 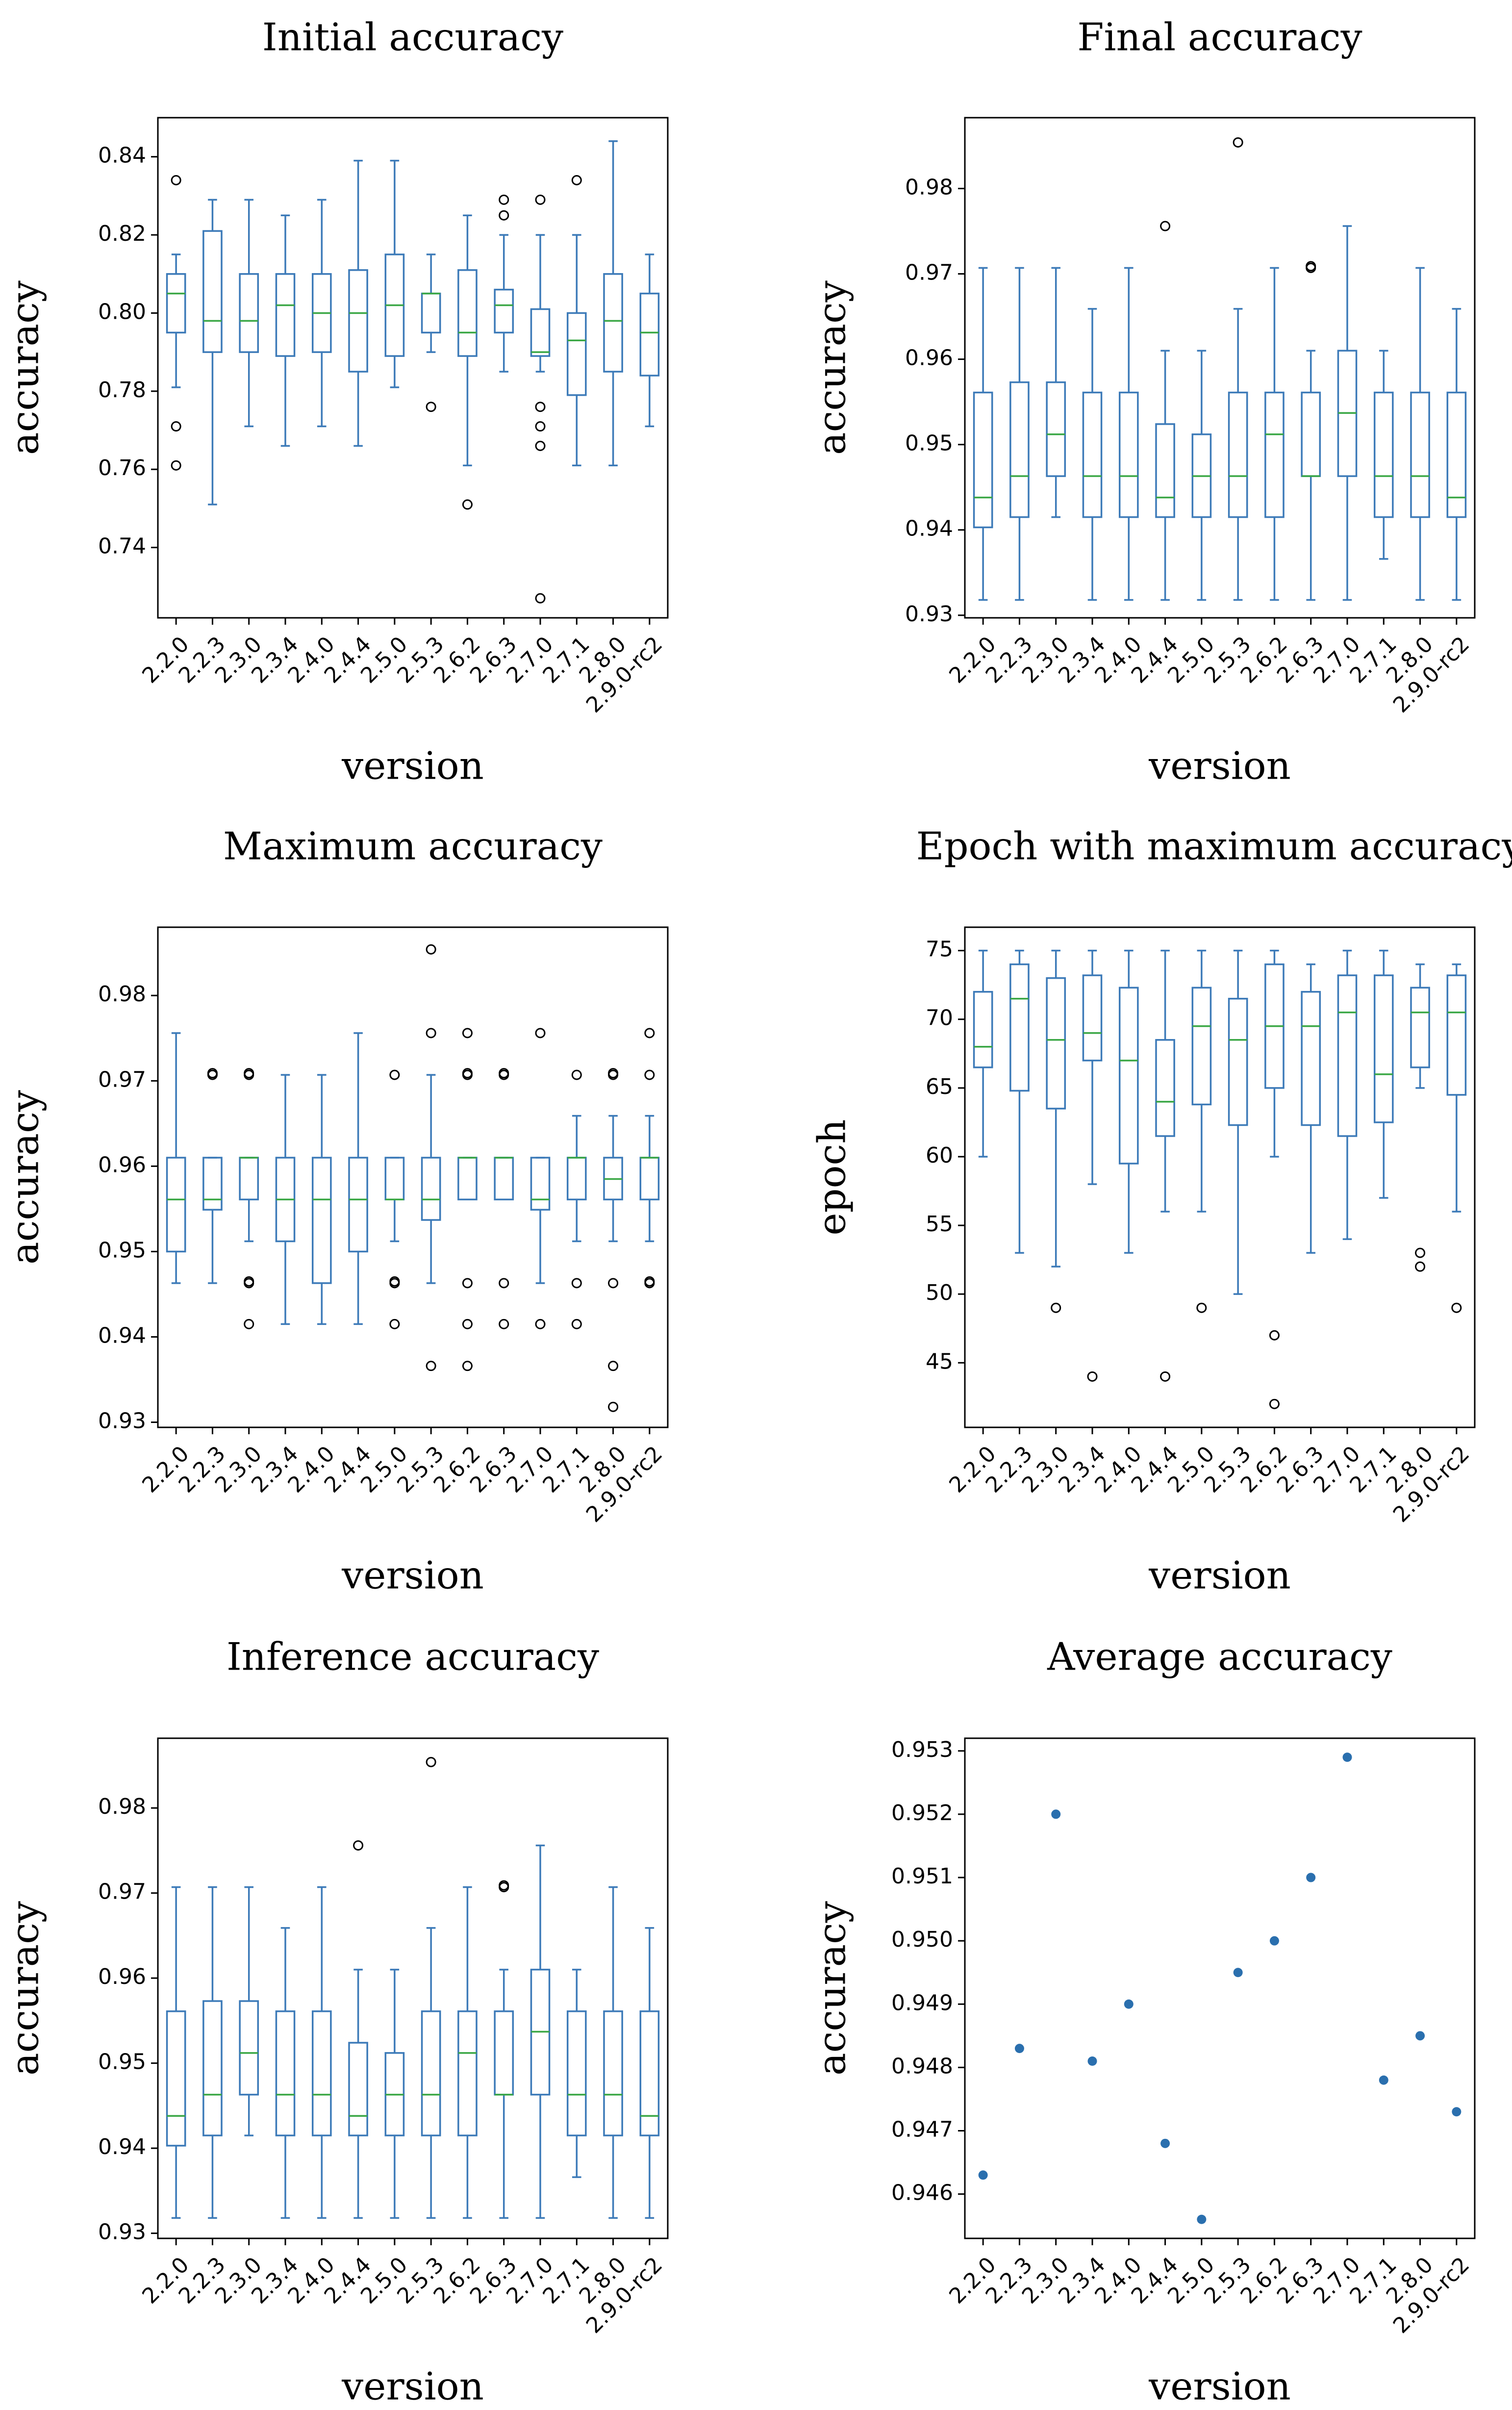 What do you see at coordinates (504, 2049) in the screenshot?
I see `box-2.6.3` at bounding box center [504, 2049].